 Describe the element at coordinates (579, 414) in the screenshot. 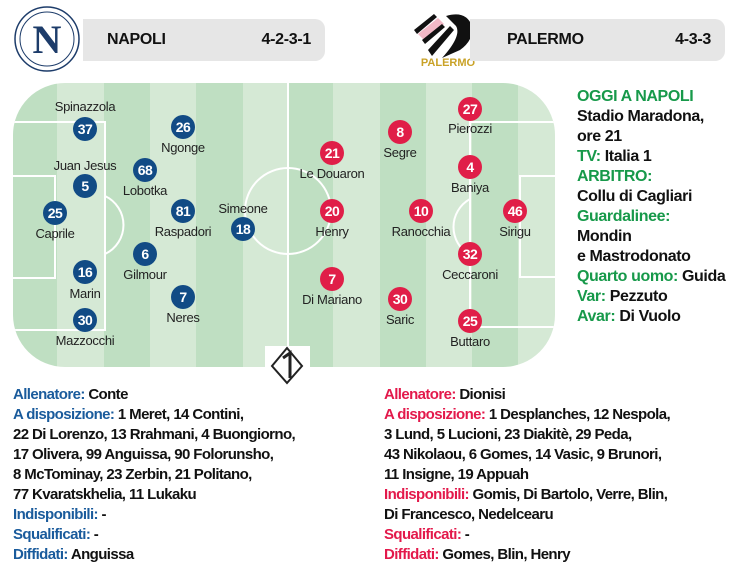

I see `bench-line: 1 Desplanches, 12 Nespola,` at that location.